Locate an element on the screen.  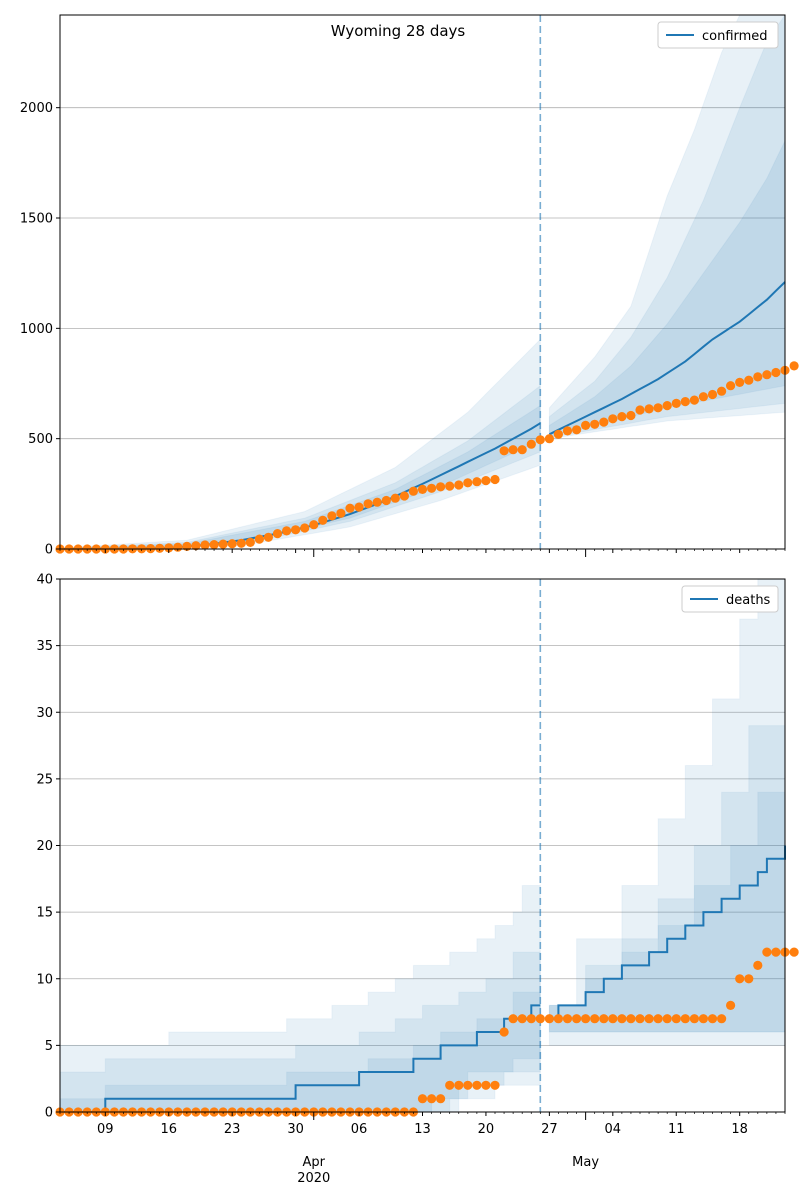
deaths-x-axis: 09 16 23 30 06 13 20 27 04 11 18 is located at coordinates (422, 1124).